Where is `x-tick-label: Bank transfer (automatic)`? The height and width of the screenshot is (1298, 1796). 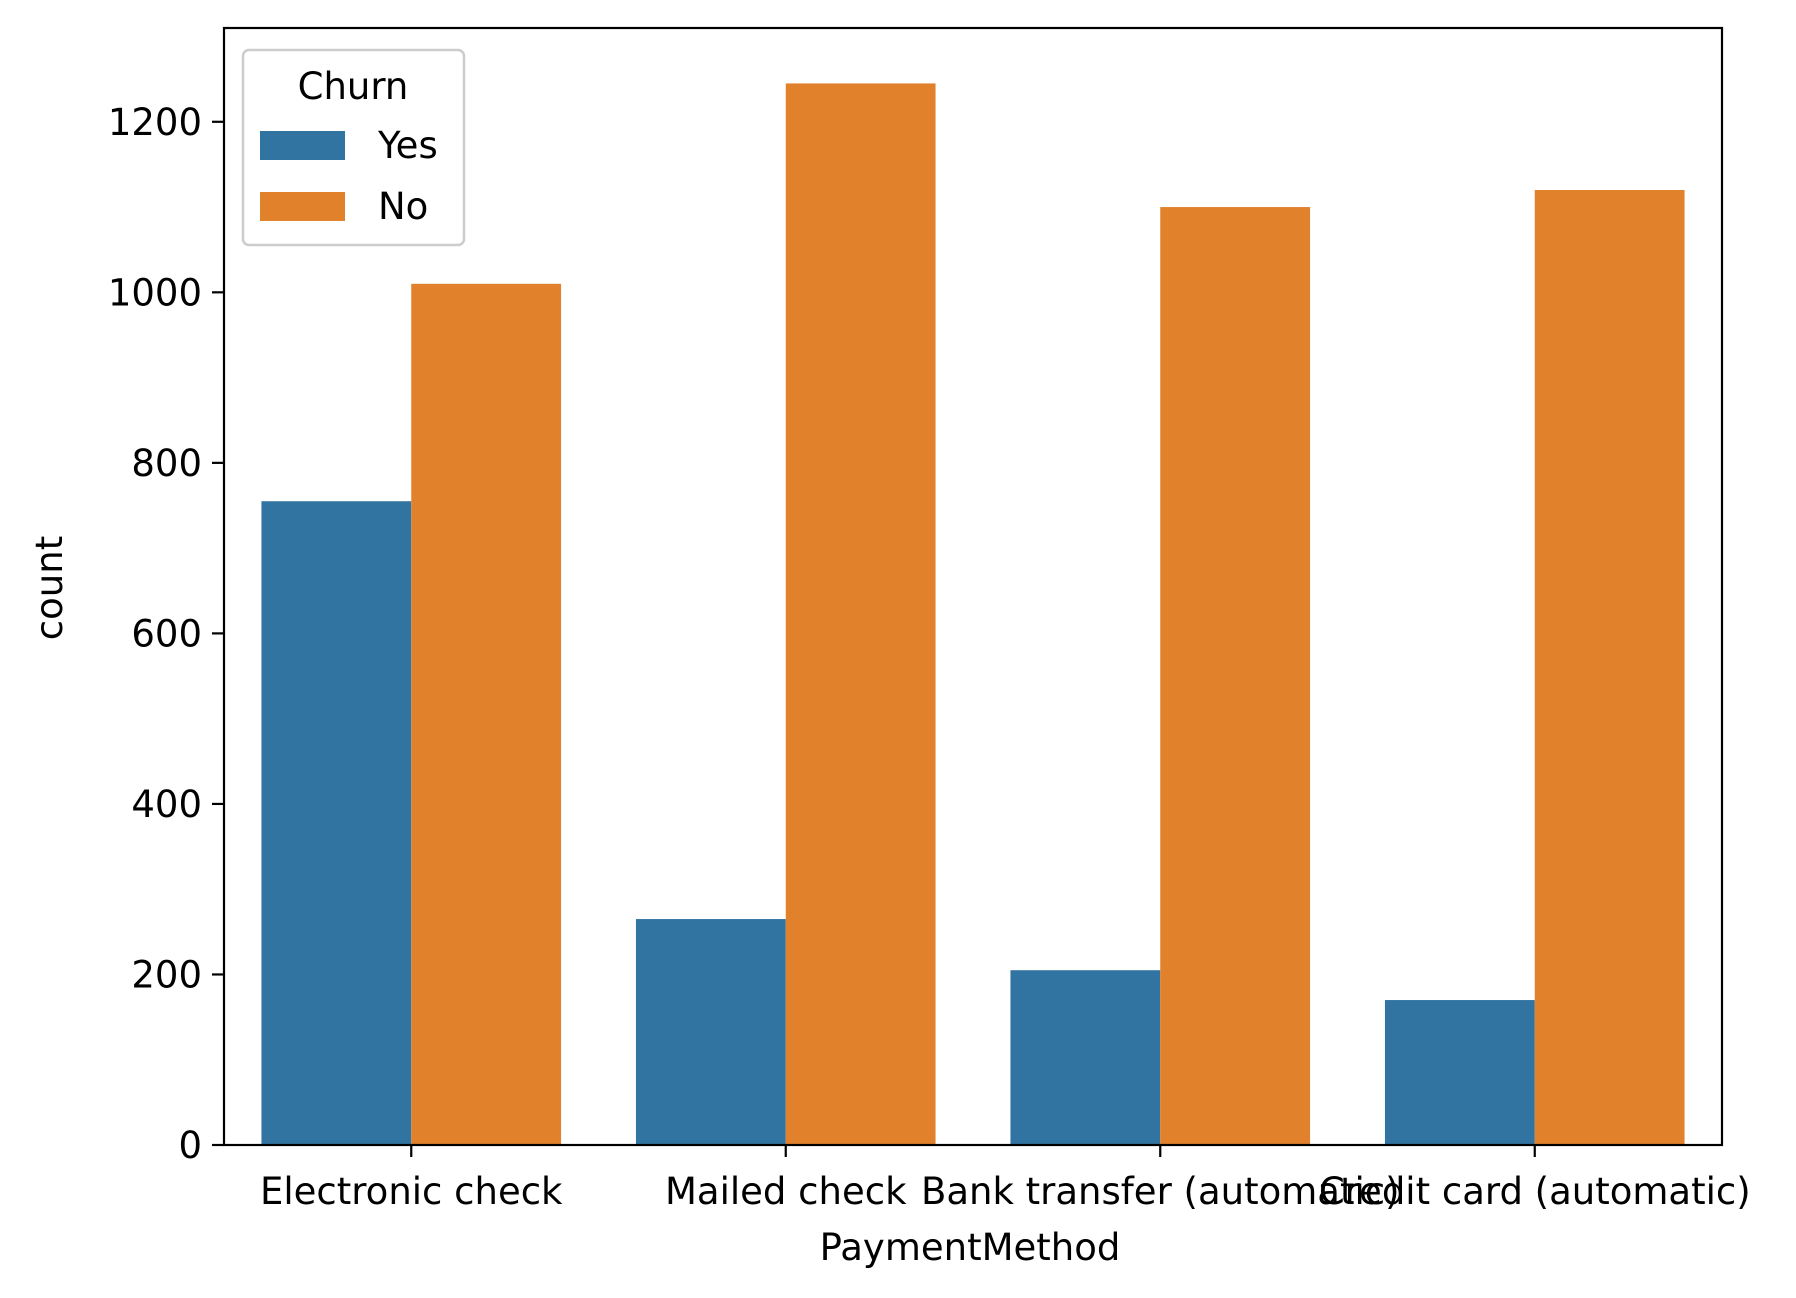
x-tick-label: Bank transfer (automatic) is located at coordinates (1160, 1191).